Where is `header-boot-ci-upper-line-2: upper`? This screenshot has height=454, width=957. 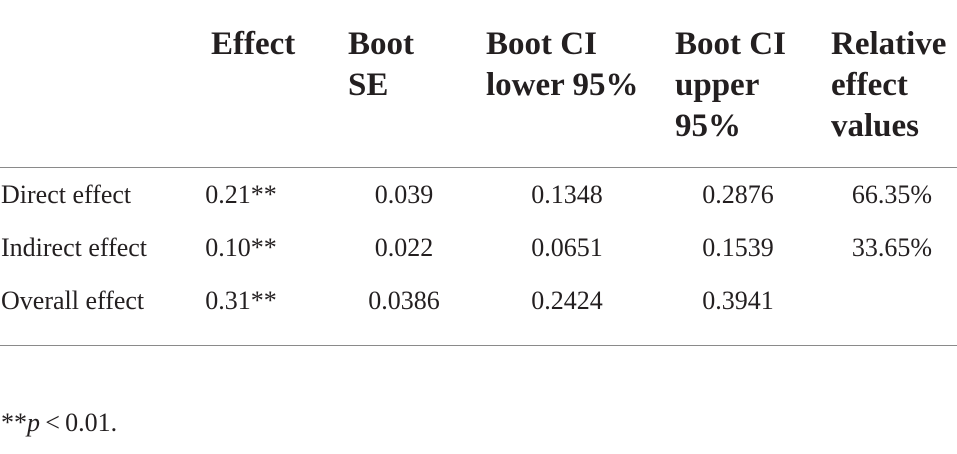 header-boot-ci-upper-line-2: upper is located at coordinates (717, 85).